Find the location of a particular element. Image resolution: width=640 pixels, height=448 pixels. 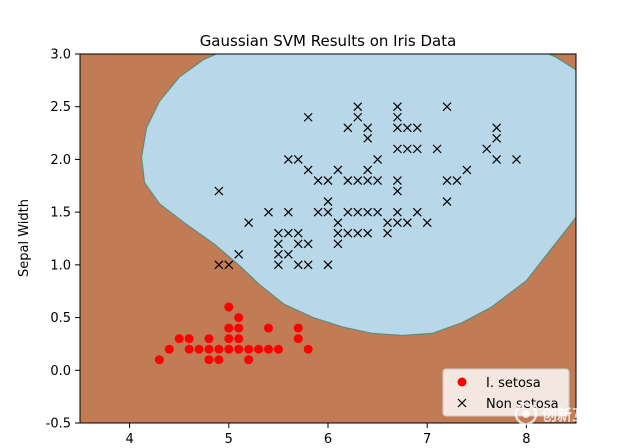

legend-box is located at coordinates (506, 392).